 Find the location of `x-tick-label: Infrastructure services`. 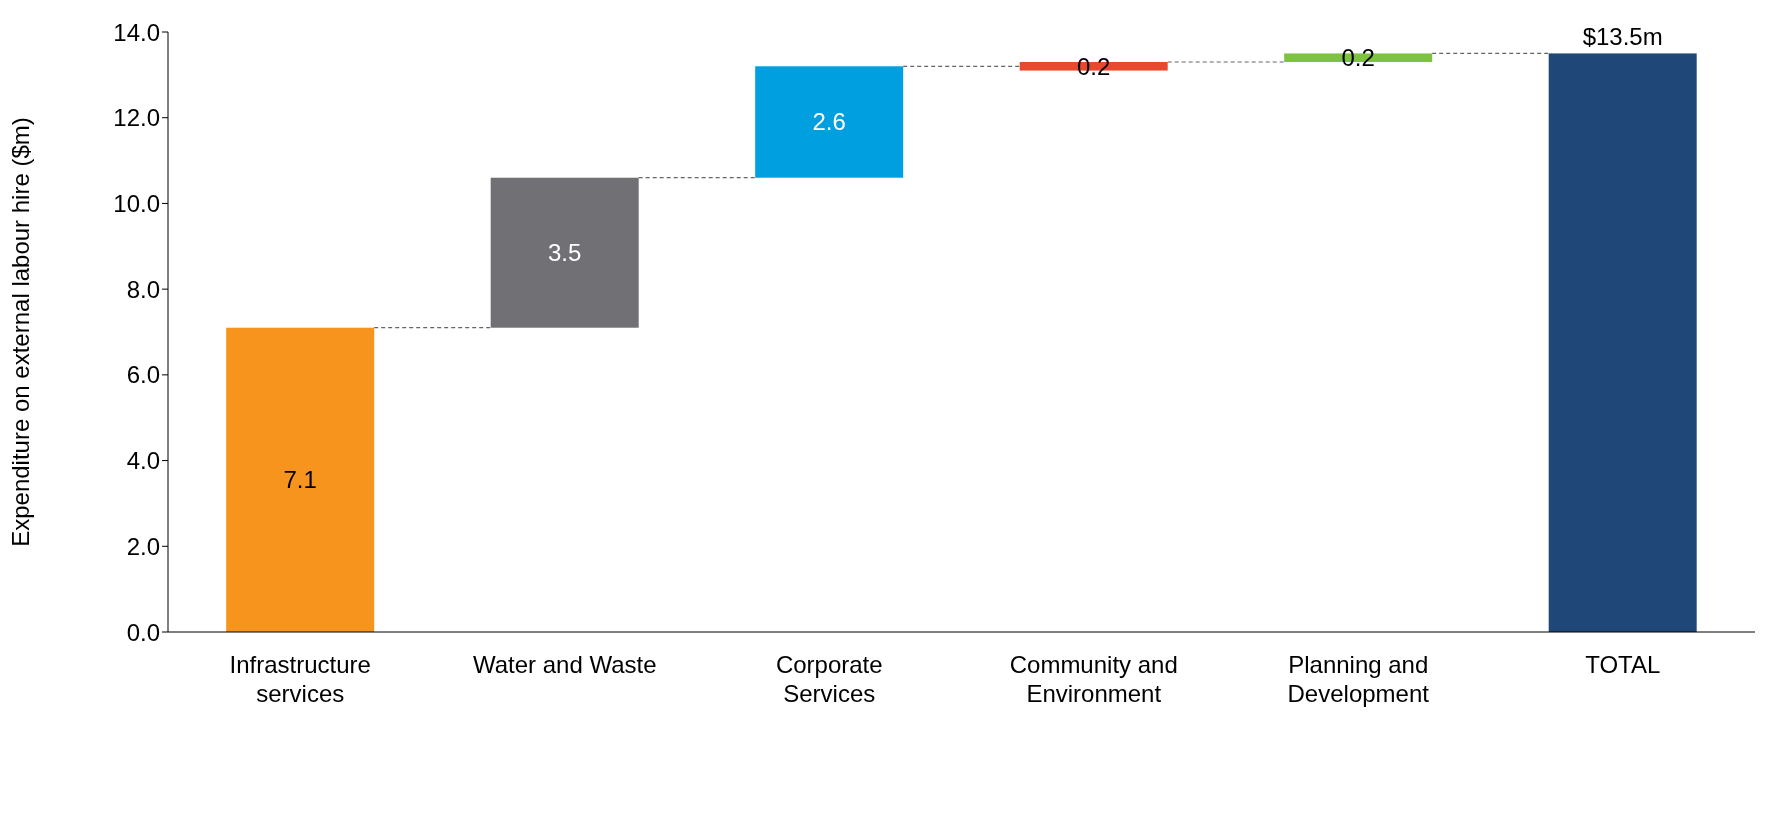

x-tick-label: Infrastructure services is located at coordinates (300, 679).